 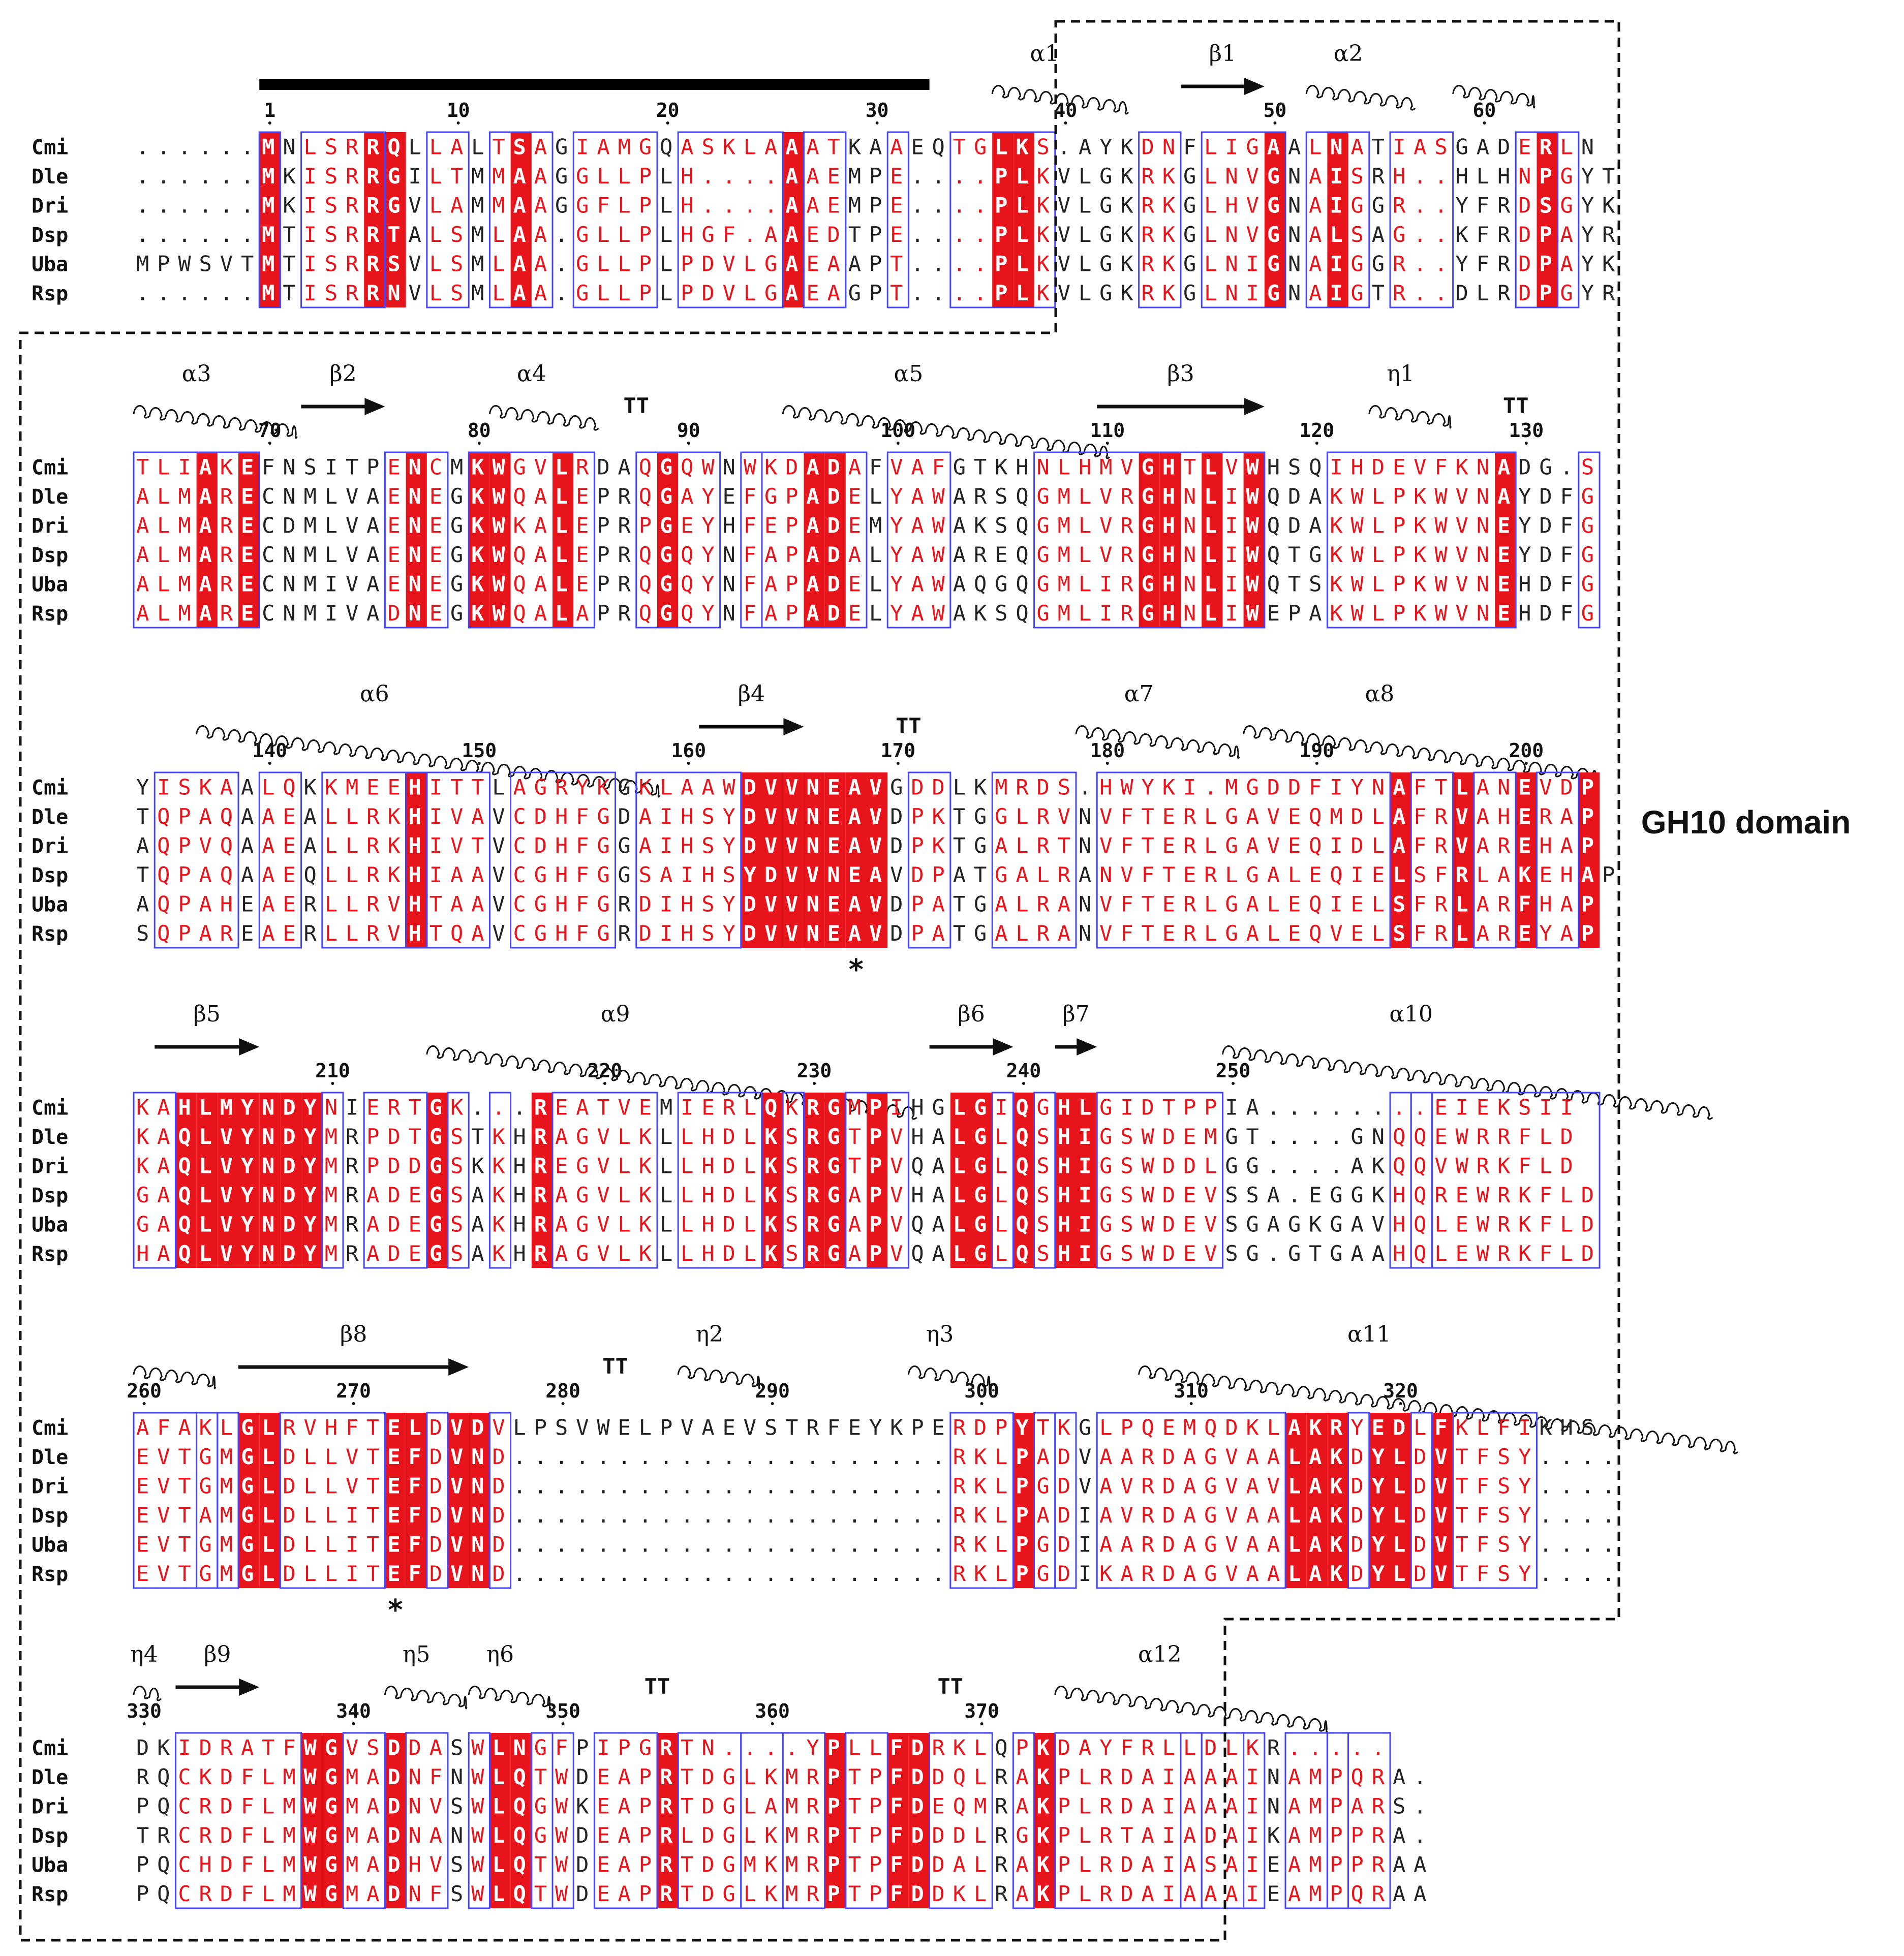 I want to click on position-number: 90, so click(x=688, y=430).